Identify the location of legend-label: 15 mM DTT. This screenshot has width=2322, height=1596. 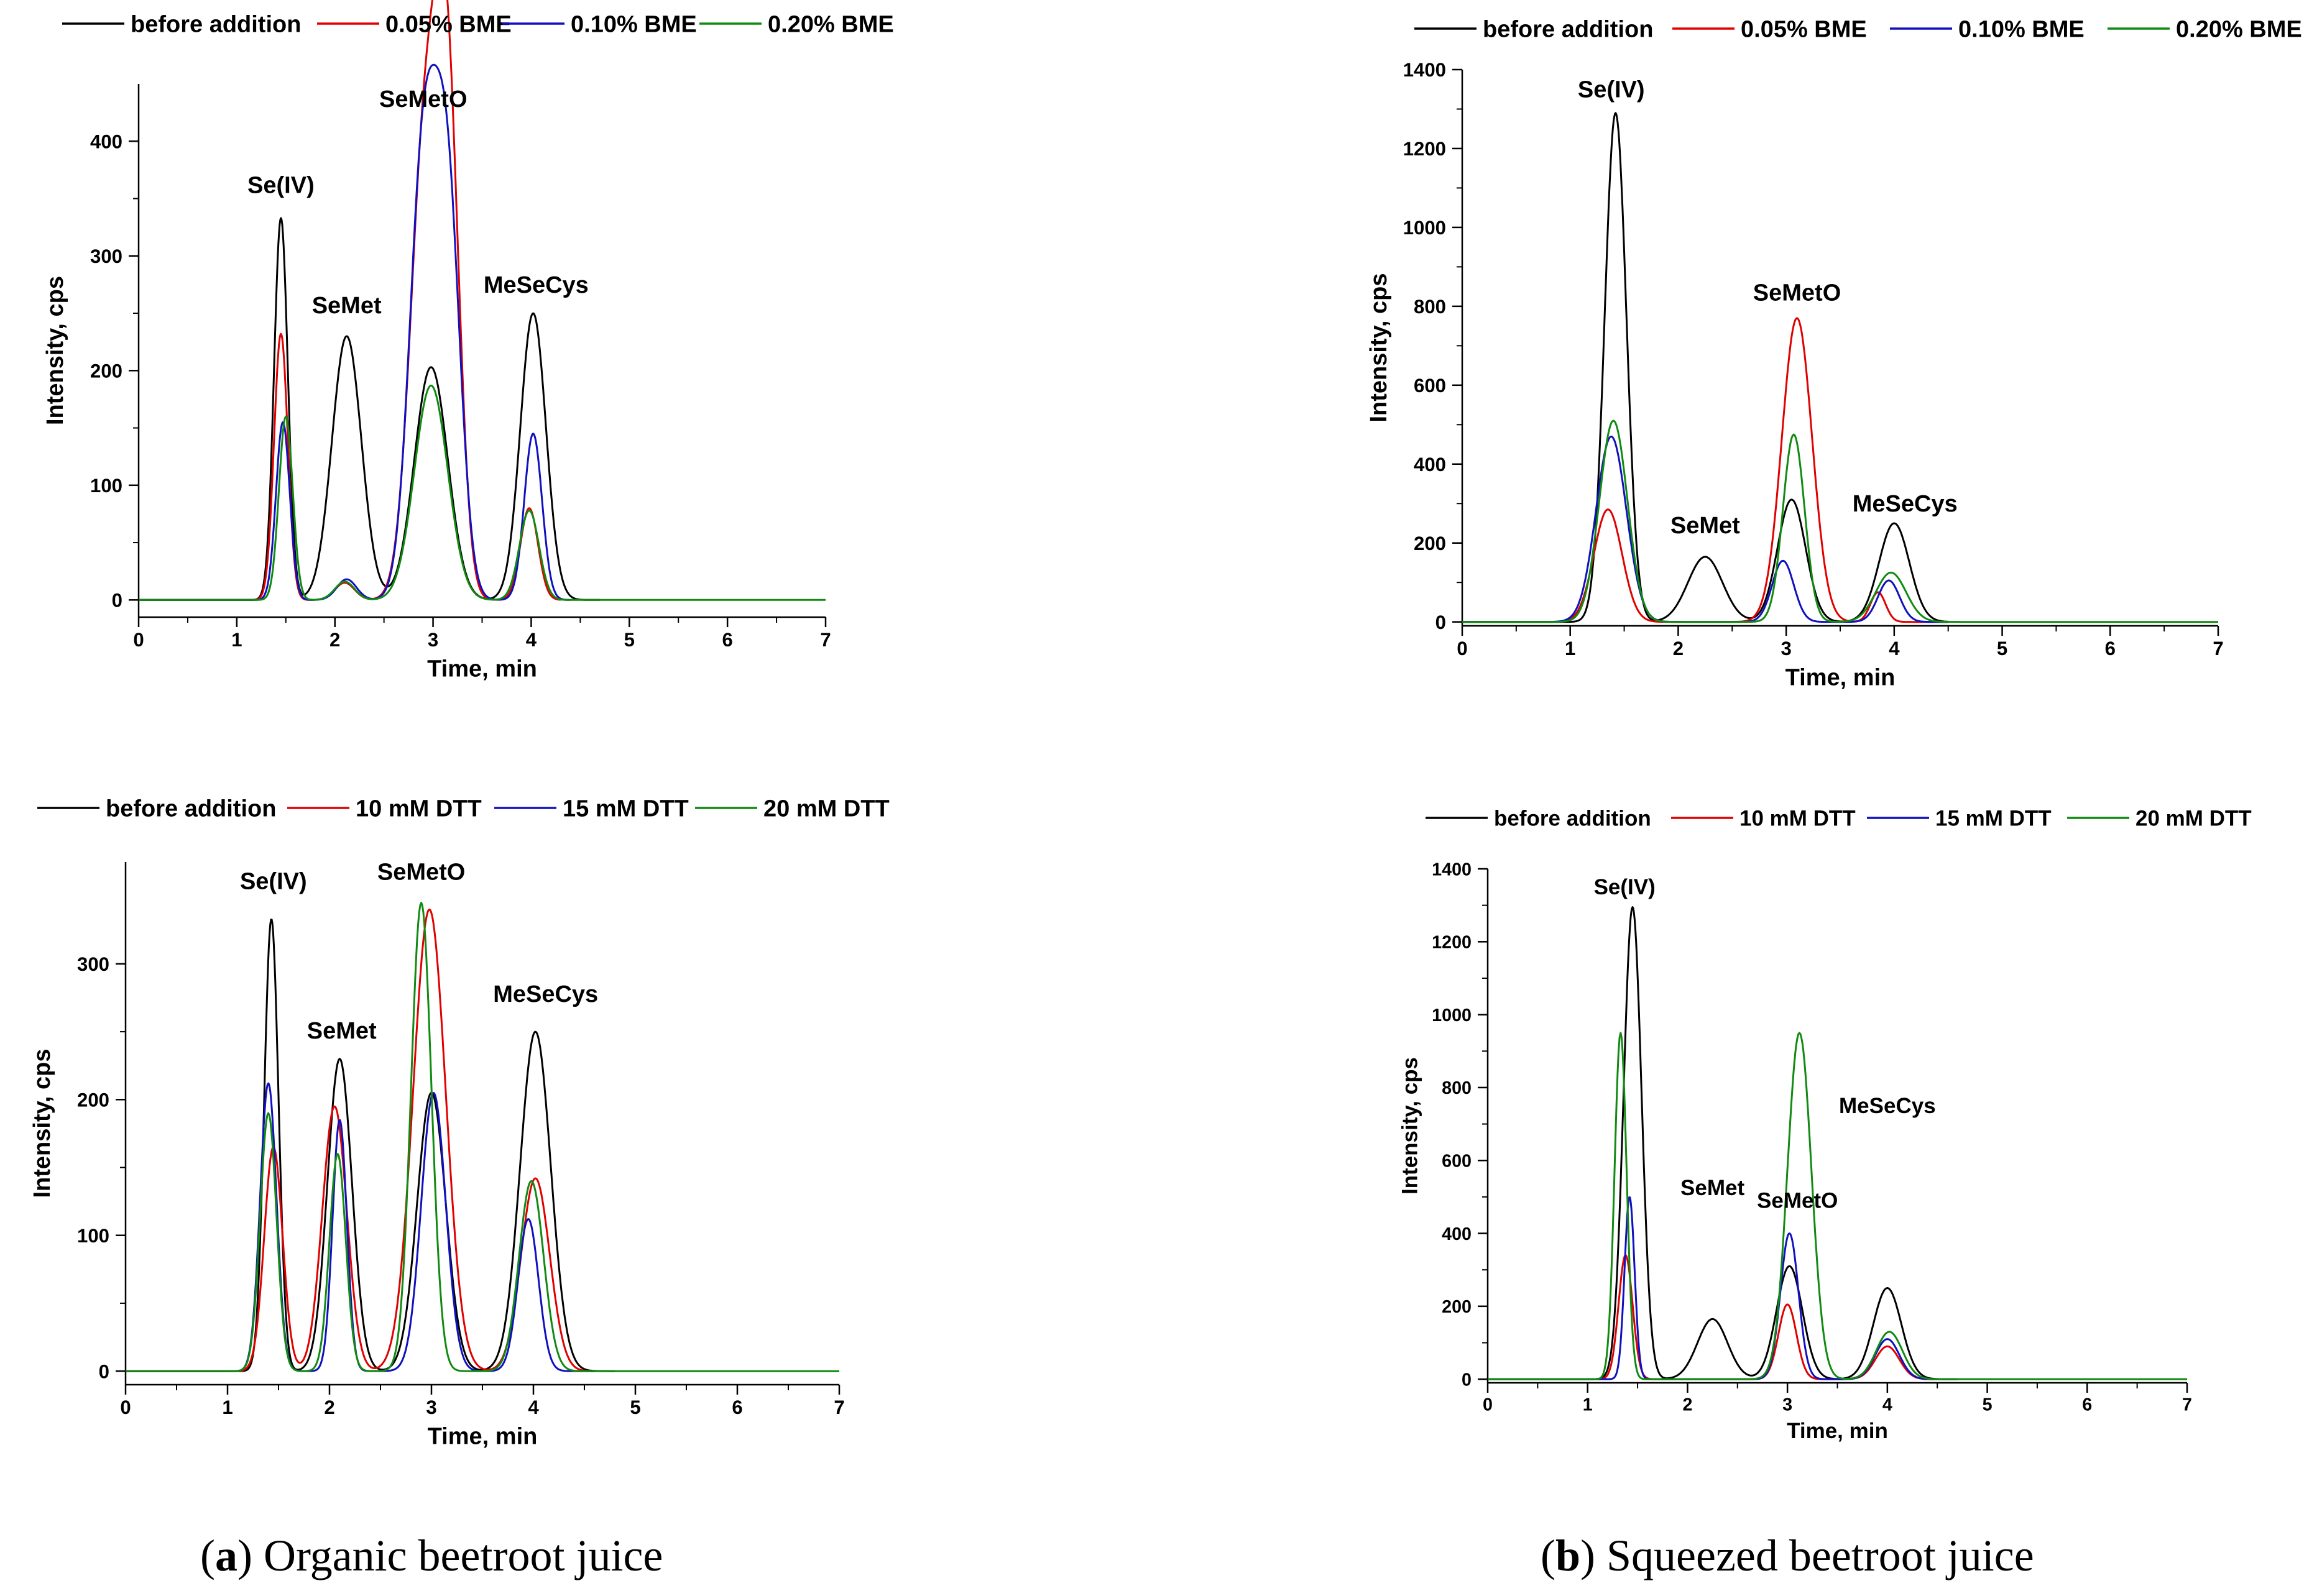
(626, 809).